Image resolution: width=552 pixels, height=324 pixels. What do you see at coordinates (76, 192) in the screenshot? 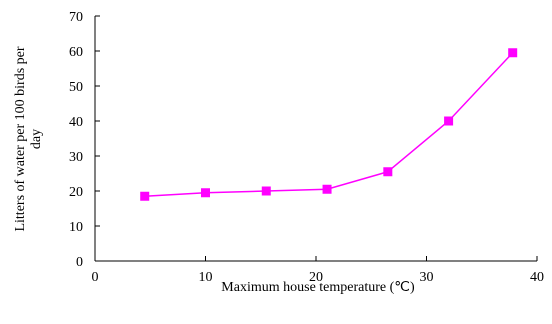
I see `y-tick-label: 20` at bounding box center [76, 192].